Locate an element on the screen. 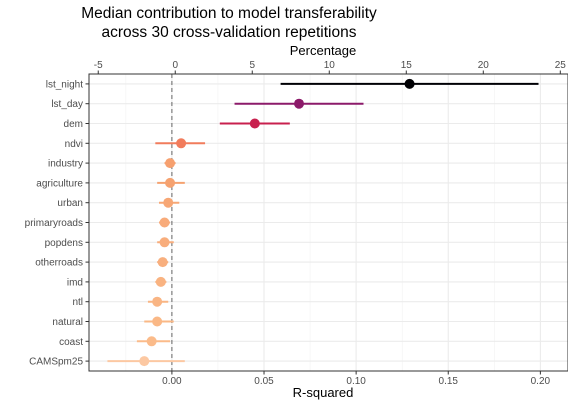  median-point-lst_day is located at coordinates (299, 103).